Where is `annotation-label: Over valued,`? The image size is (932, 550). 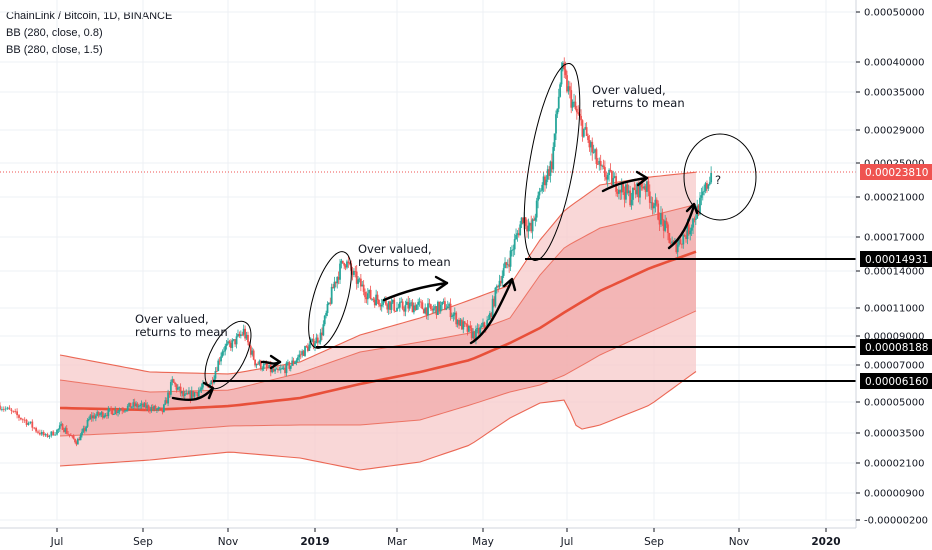 annotation-label: Over valued, is located at coordinates (629, 90).